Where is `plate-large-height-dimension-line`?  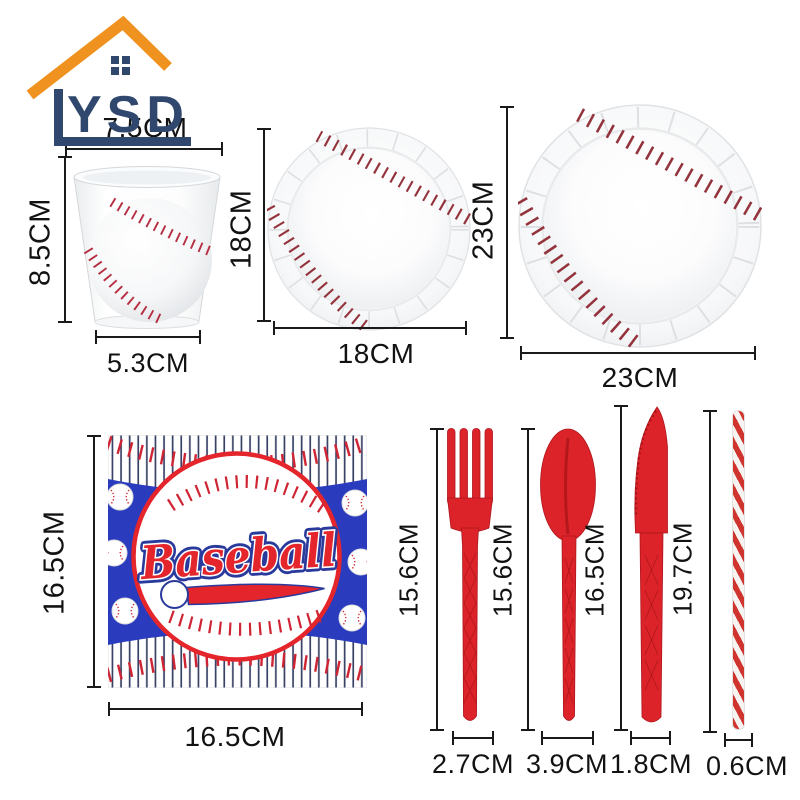
plate-large-height-dimension-line is located at coordinates (507, 222).